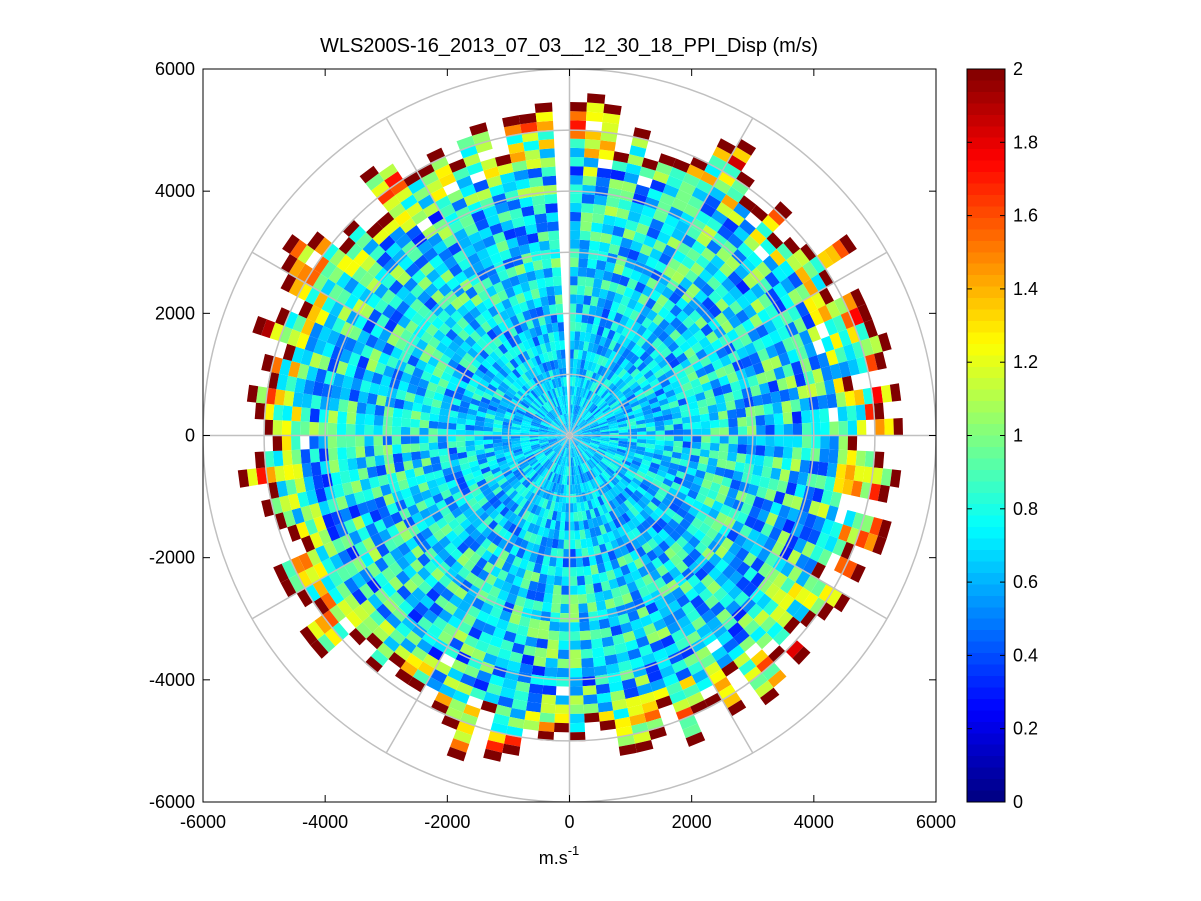 This screenshot has height=901, width=1201. Describe the element at coordinates (1002, 435) in the screenshot. I see `colorbar-ticks: 00.20.40.60.811.21.41.61.82` at that location.